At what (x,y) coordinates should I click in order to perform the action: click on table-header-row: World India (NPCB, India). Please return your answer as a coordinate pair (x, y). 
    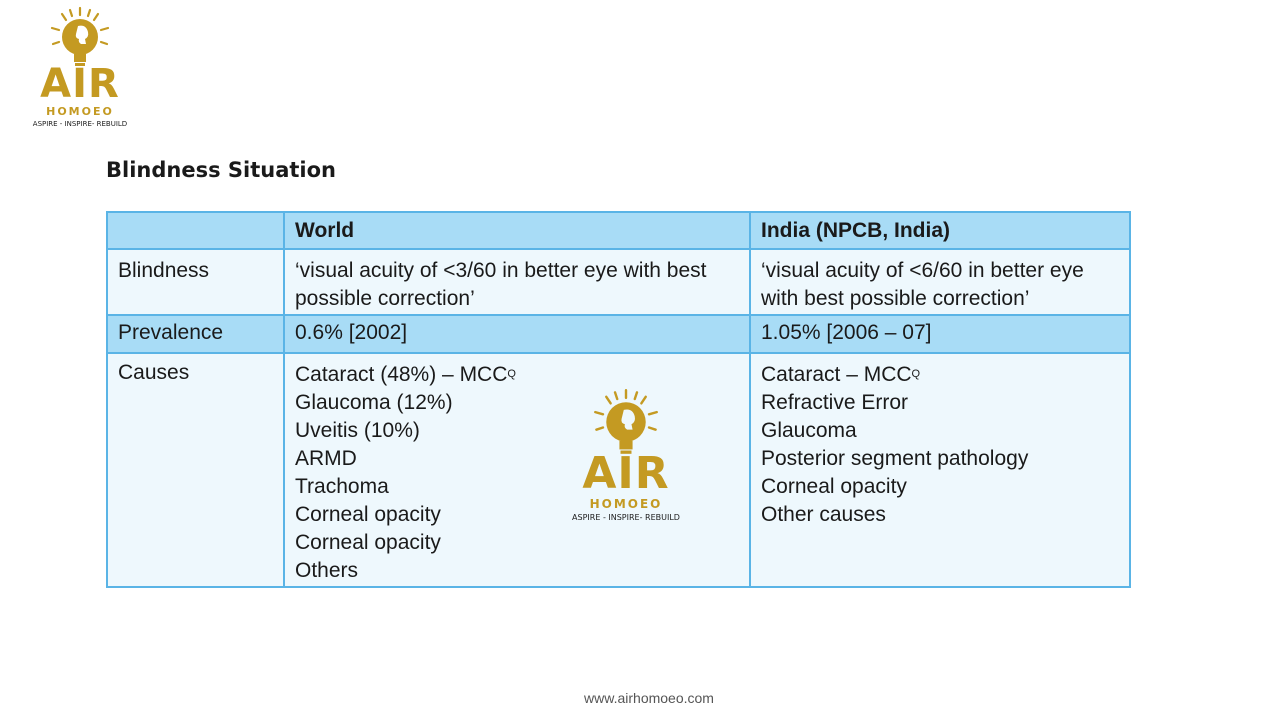
    Looking at the image, I should click on (618, 230).